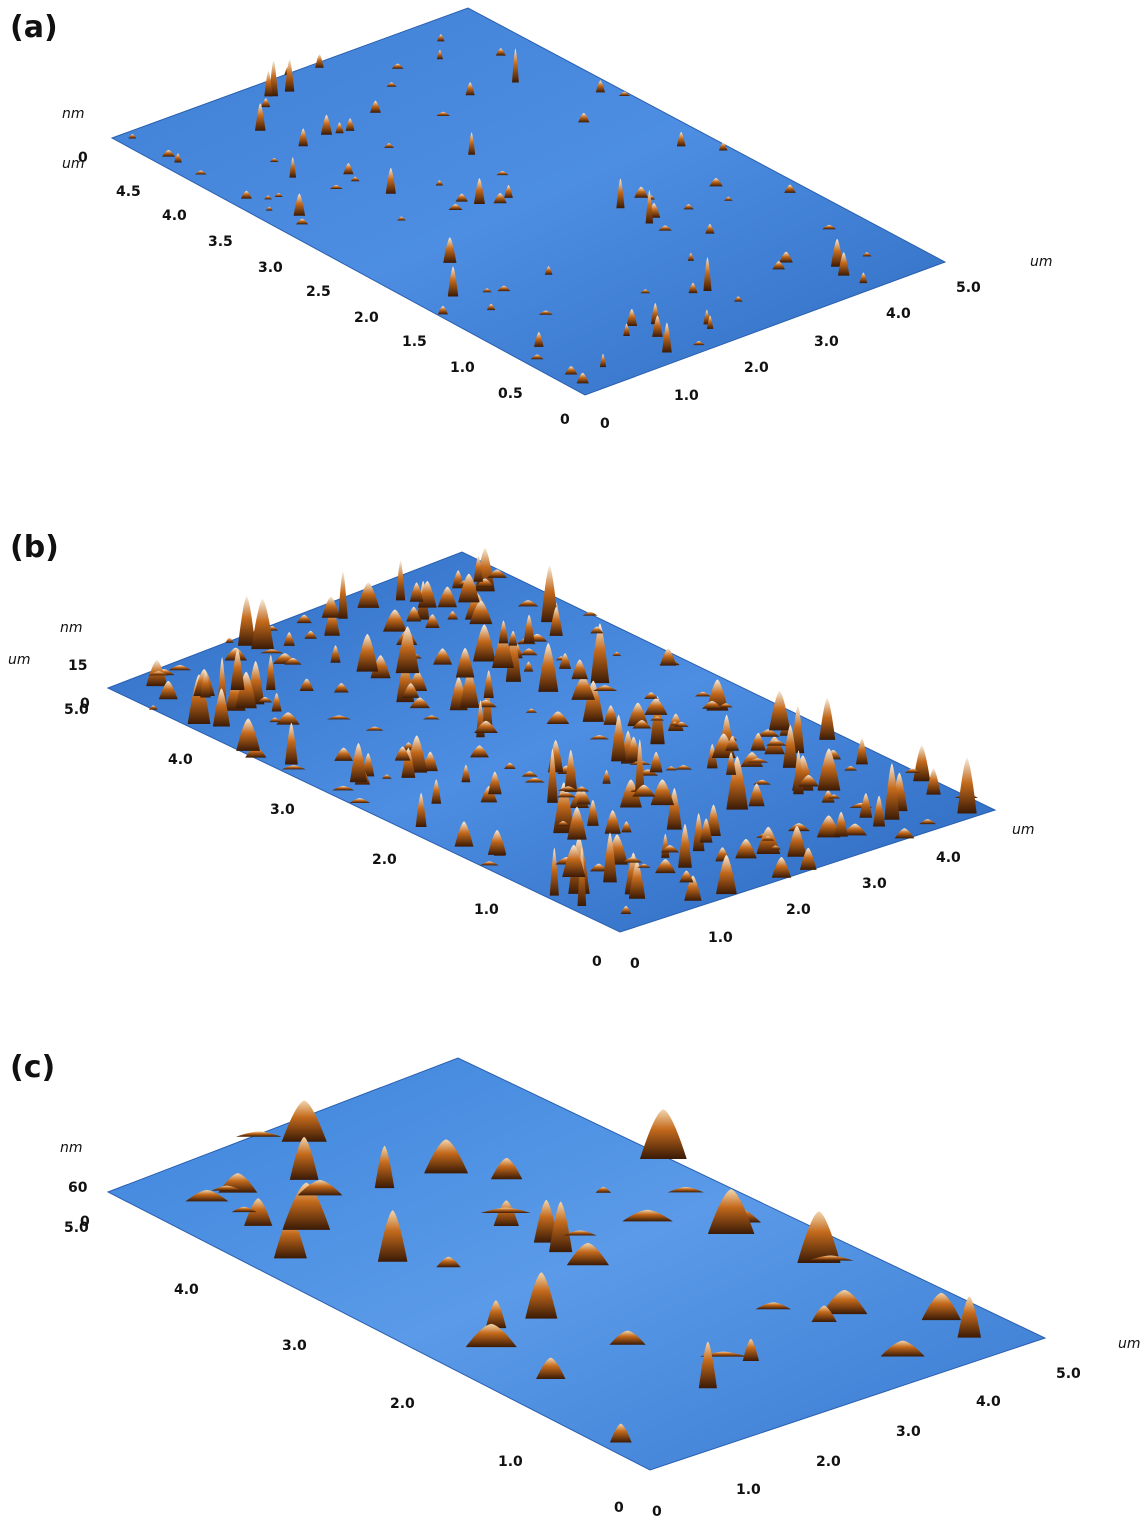 The image size is (1146, 1528). I want to click on z-unit: nm, so click(71, 1148).